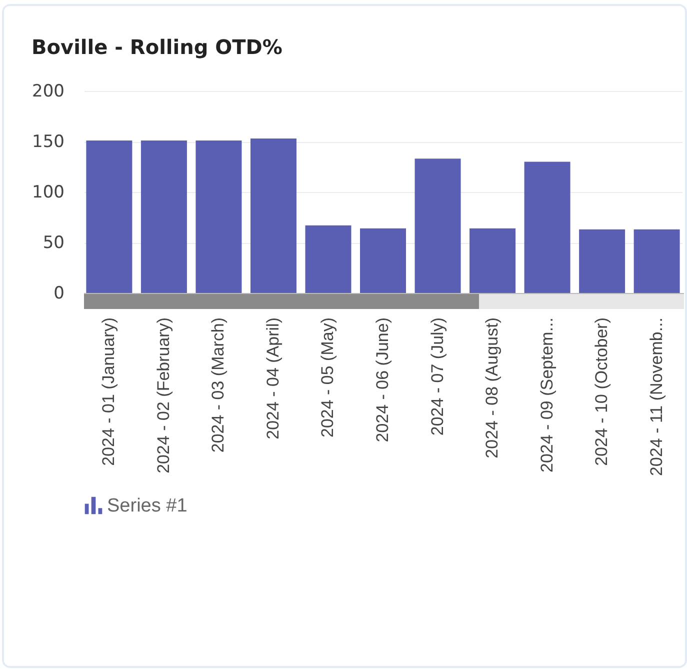 Image resolution: width=687 pixels, height=669 pixels. I want to click on y-tick-label: 200, so click(48, 92).